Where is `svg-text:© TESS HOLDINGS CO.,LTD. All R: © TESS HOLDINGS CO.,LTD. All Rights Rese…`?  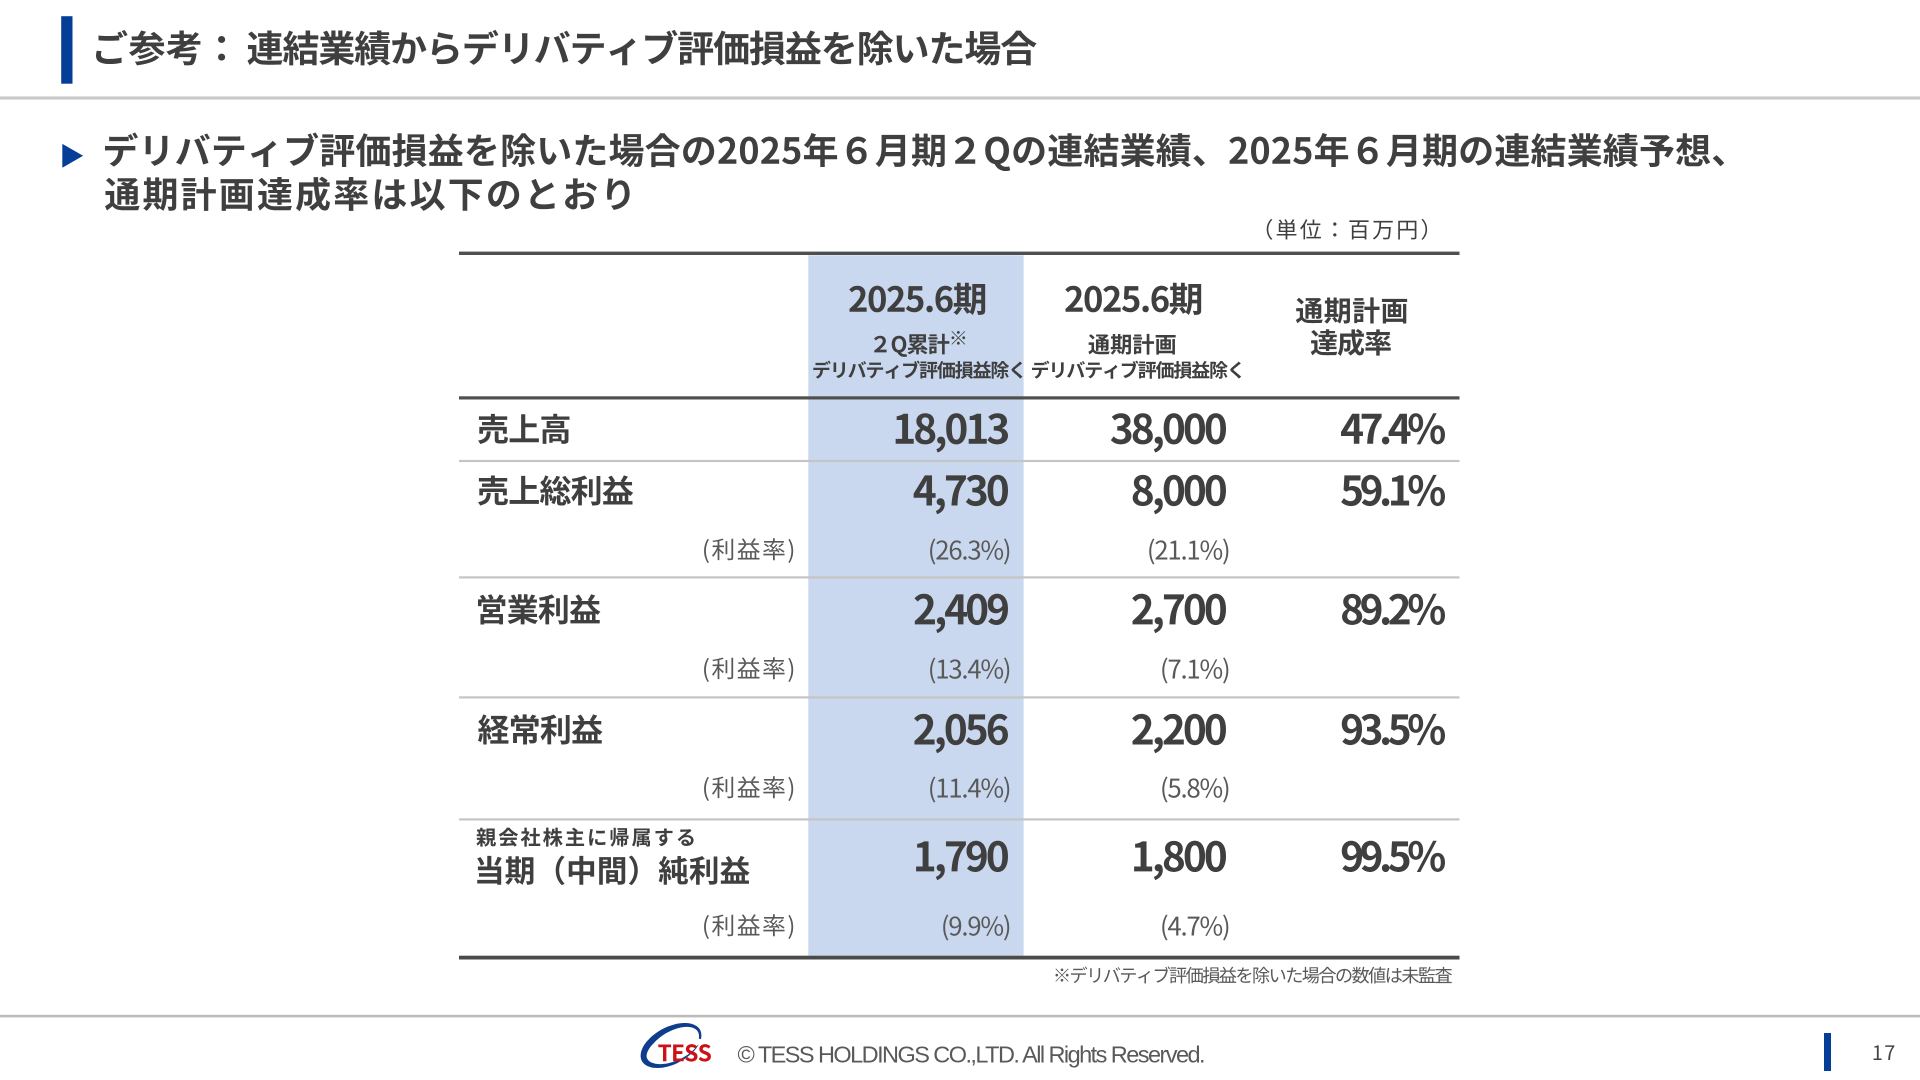
svg-text:© TESS HOLDINGS CO.,LTD. All R: © TESS HOLDINGS CO.,LTD. All Rights Rese… is located at coordinates (971, 1054).